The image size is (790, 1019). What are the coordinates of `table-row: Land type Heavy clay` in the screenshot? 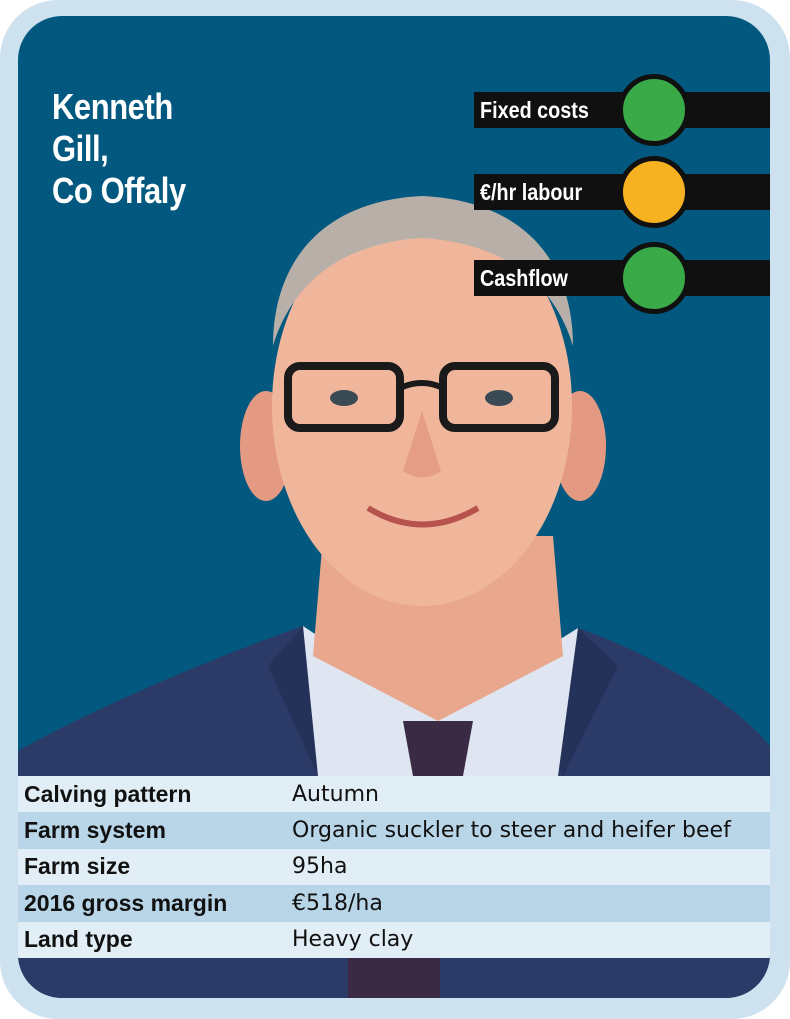 It's located at (394, 939).